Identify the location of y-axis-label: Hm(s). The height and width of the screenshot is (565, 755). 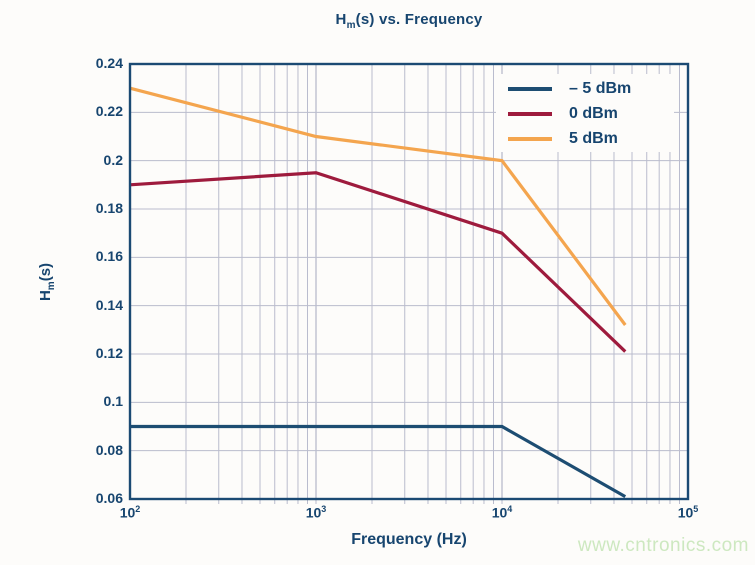
(47, 282).